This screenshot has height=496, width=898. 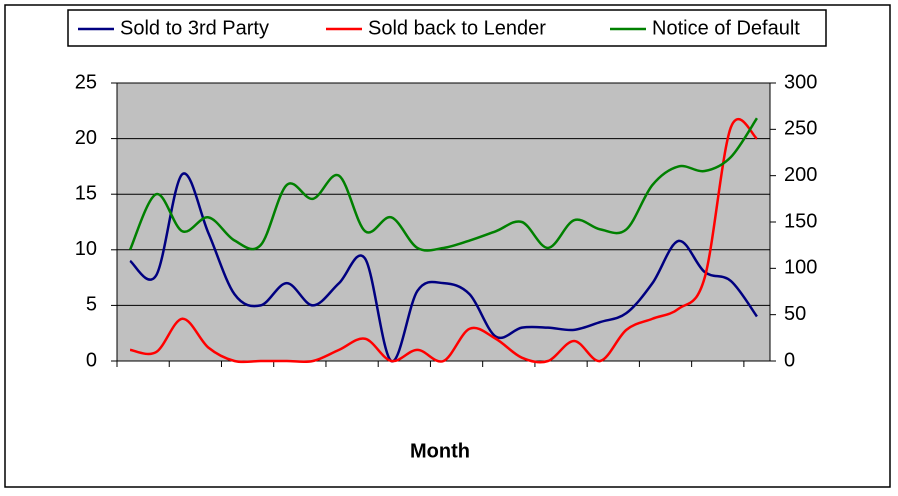 What do you see at coordinates (91, 305) in the screenshot?
I see `y-tick-label: 5` at bounding box center [91, 305].